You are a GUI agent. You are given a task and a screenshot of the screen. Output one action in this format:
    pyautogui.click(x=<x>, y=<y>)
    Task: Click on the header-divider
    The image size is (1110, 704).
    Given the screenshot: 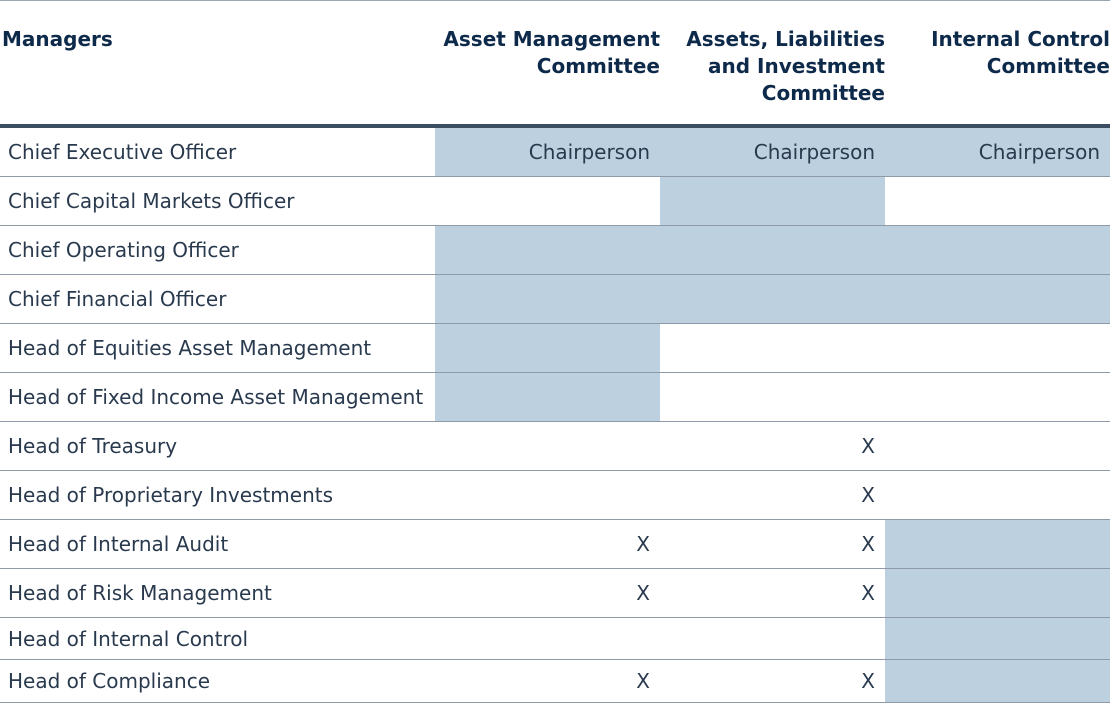 What is the action you would take?
    pyautogui.click(x=555, y=126)
    